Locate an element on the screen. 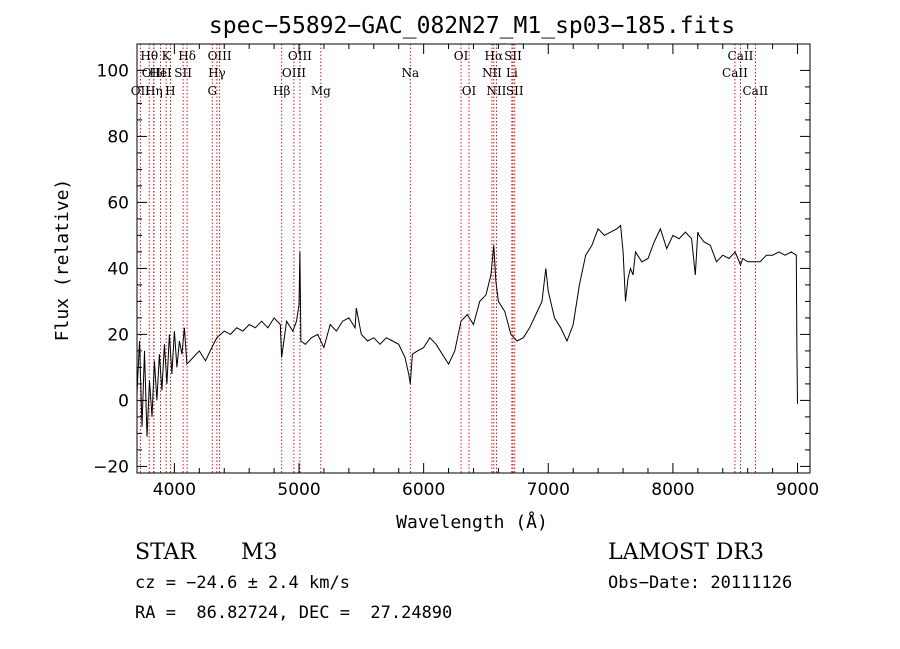 The width and height of the screenshot is (900, 649). line-label: Hγ is located at coordinates (217, 73).